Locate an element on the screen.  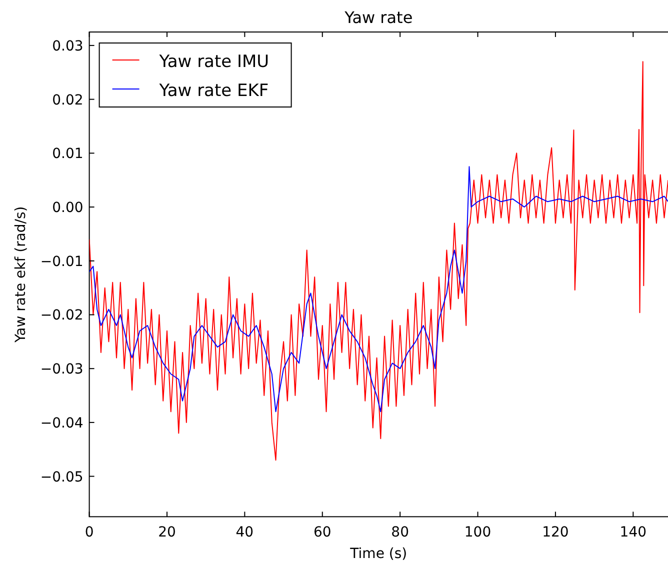
x-tick-label: 20 is located at coordinates (167, 532).